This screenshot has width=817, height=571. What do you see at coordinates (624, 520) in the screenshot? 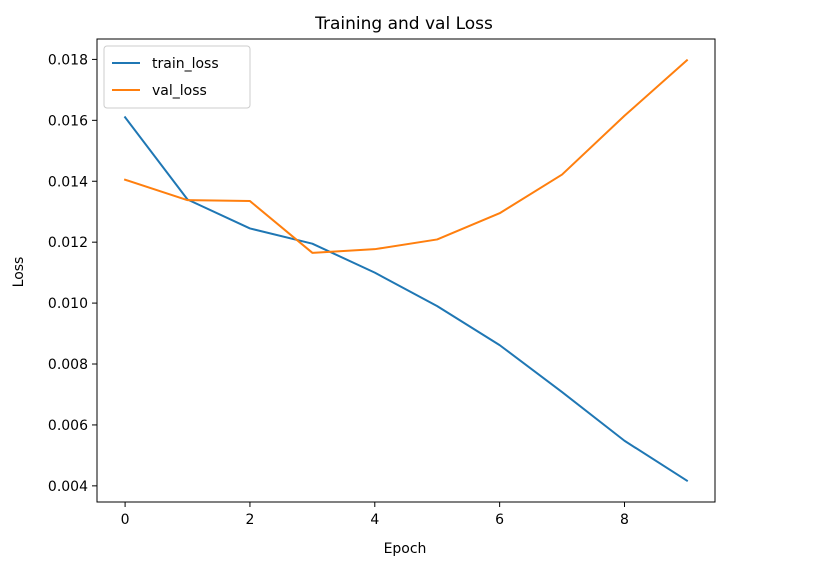
I see `x-tick-label: 8` at bounding box center [624, 520].